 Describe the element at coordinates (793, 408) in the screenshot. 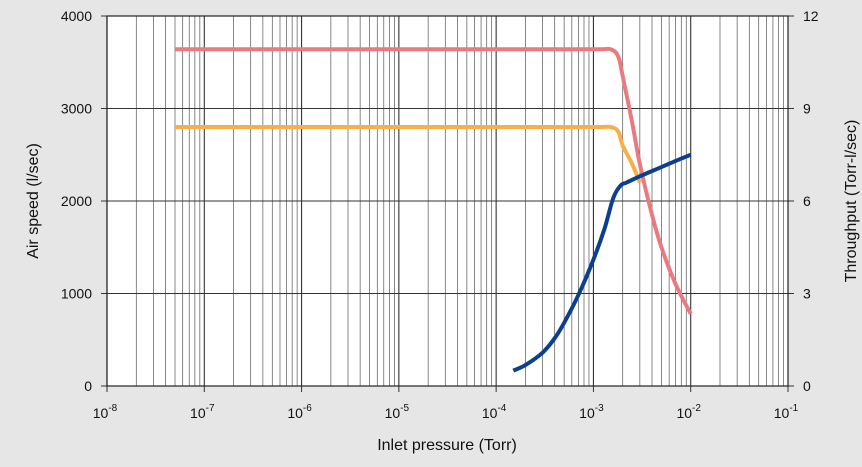

I see `x-tick-exponent: -1` at that location.